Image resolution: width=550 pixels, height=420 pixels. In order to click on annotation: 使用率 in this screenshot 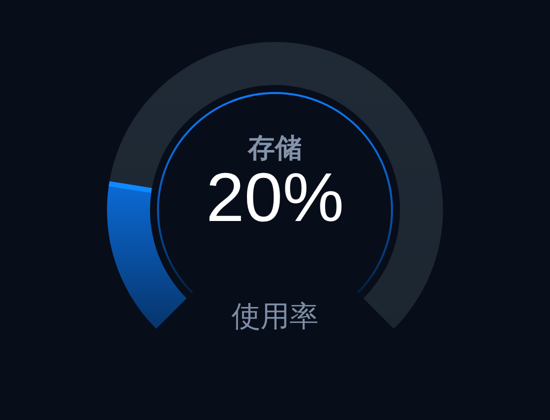, I will do `click(275, 317)`.